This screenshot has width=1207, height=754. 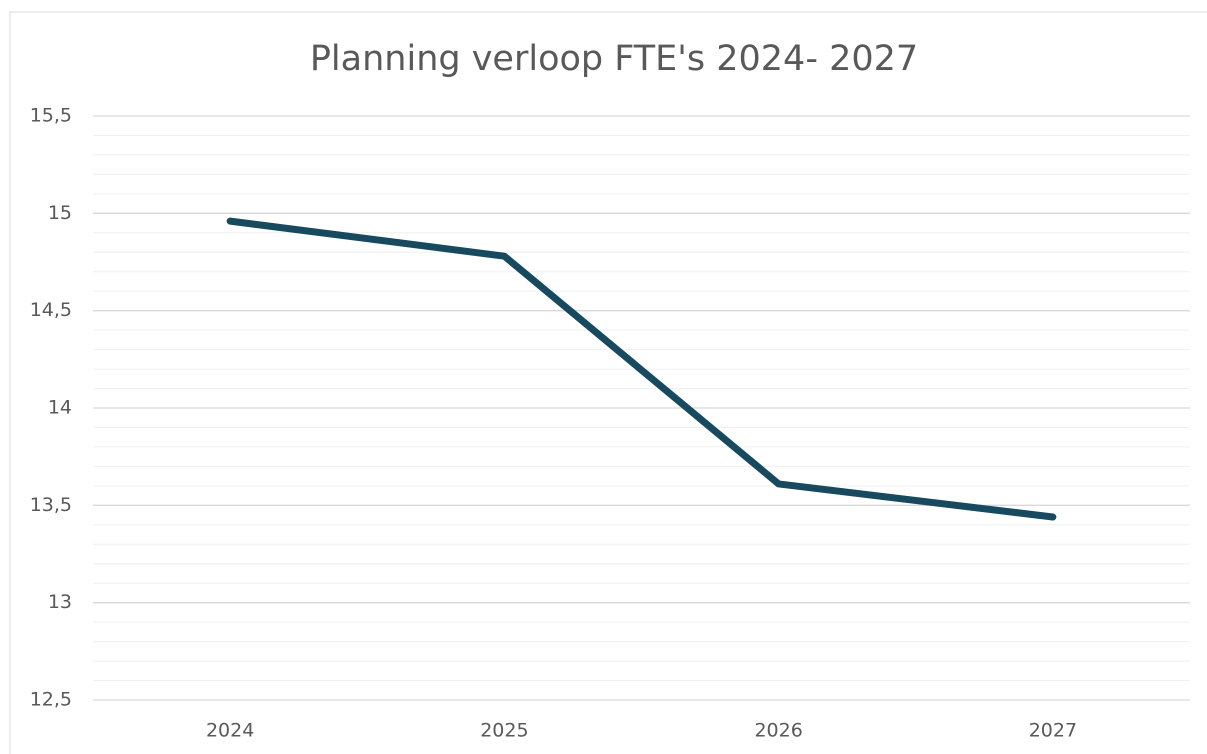 I want to click on y-tick-label: 12,5, so click(x=51, y=700).